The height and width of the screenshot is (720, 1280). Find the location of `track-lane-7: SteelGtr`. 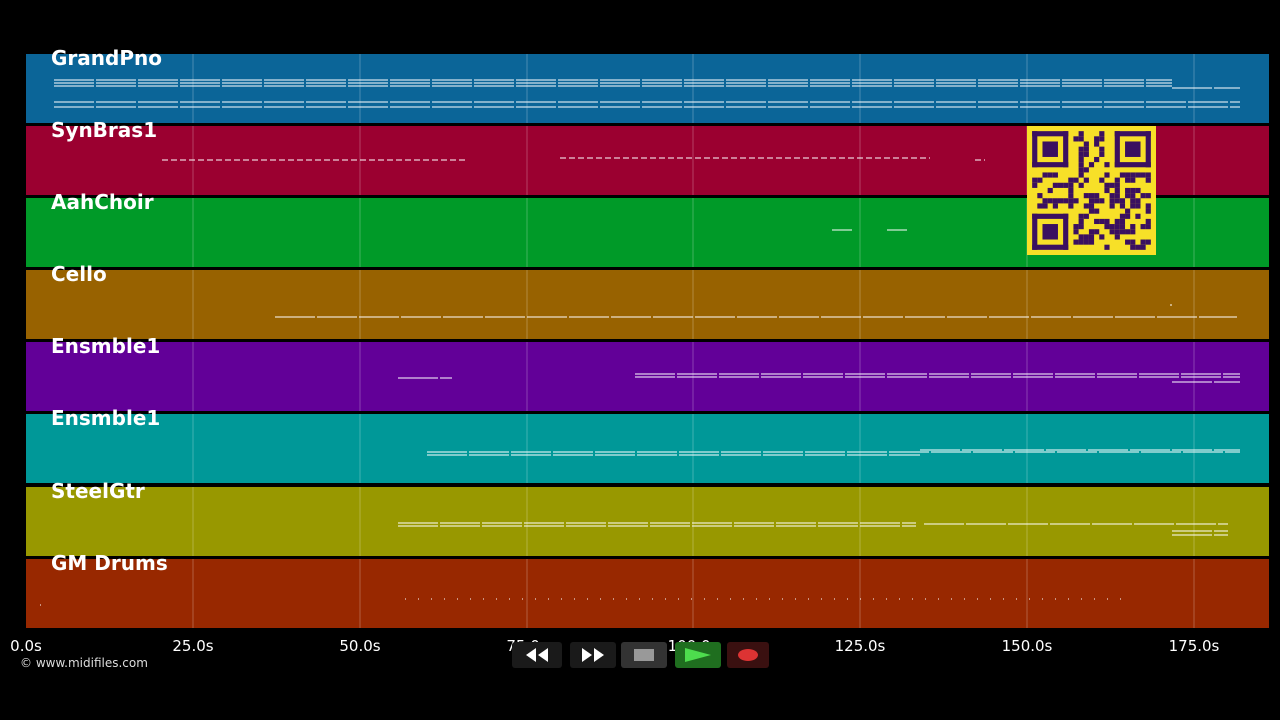

track-lane-7: SteelGtr is located at coordinates (647, 517).